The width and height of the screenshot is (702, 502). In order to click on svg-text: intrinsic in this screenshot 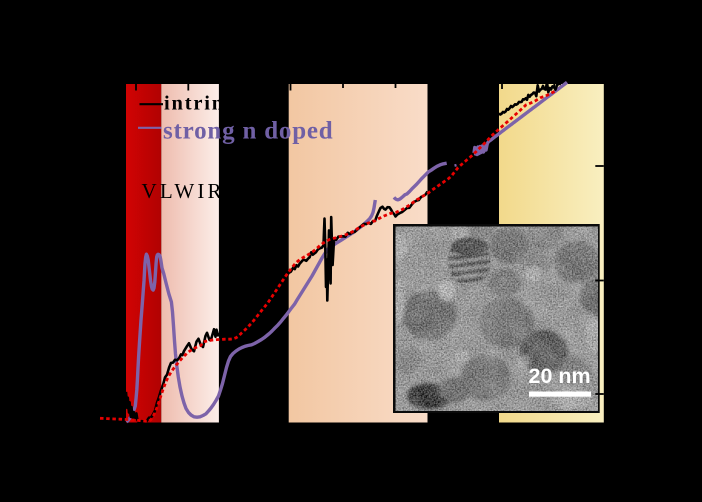, I will do `click(208, 104)`.